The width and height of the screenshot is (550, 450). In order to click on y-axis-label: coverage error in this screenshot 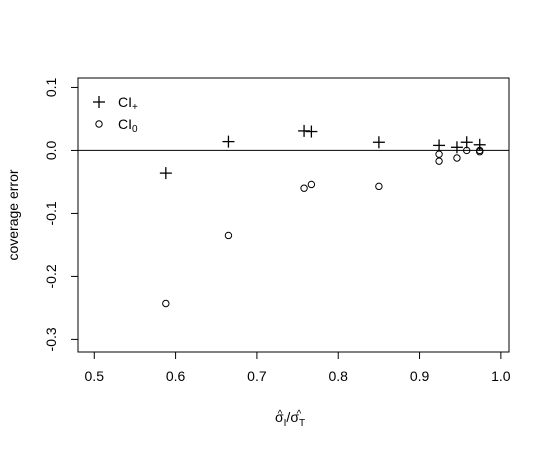, I will do `click(13, 214)`.